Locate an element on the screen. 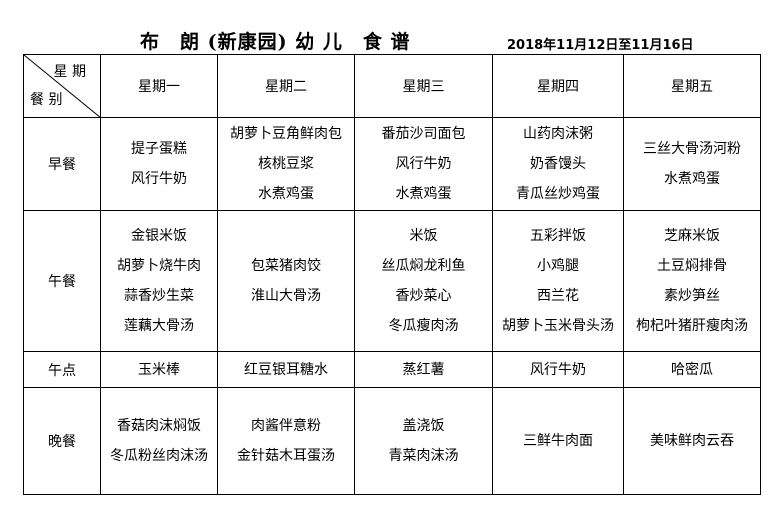  day-header: 星期五 is located at coordinates (692, 86).